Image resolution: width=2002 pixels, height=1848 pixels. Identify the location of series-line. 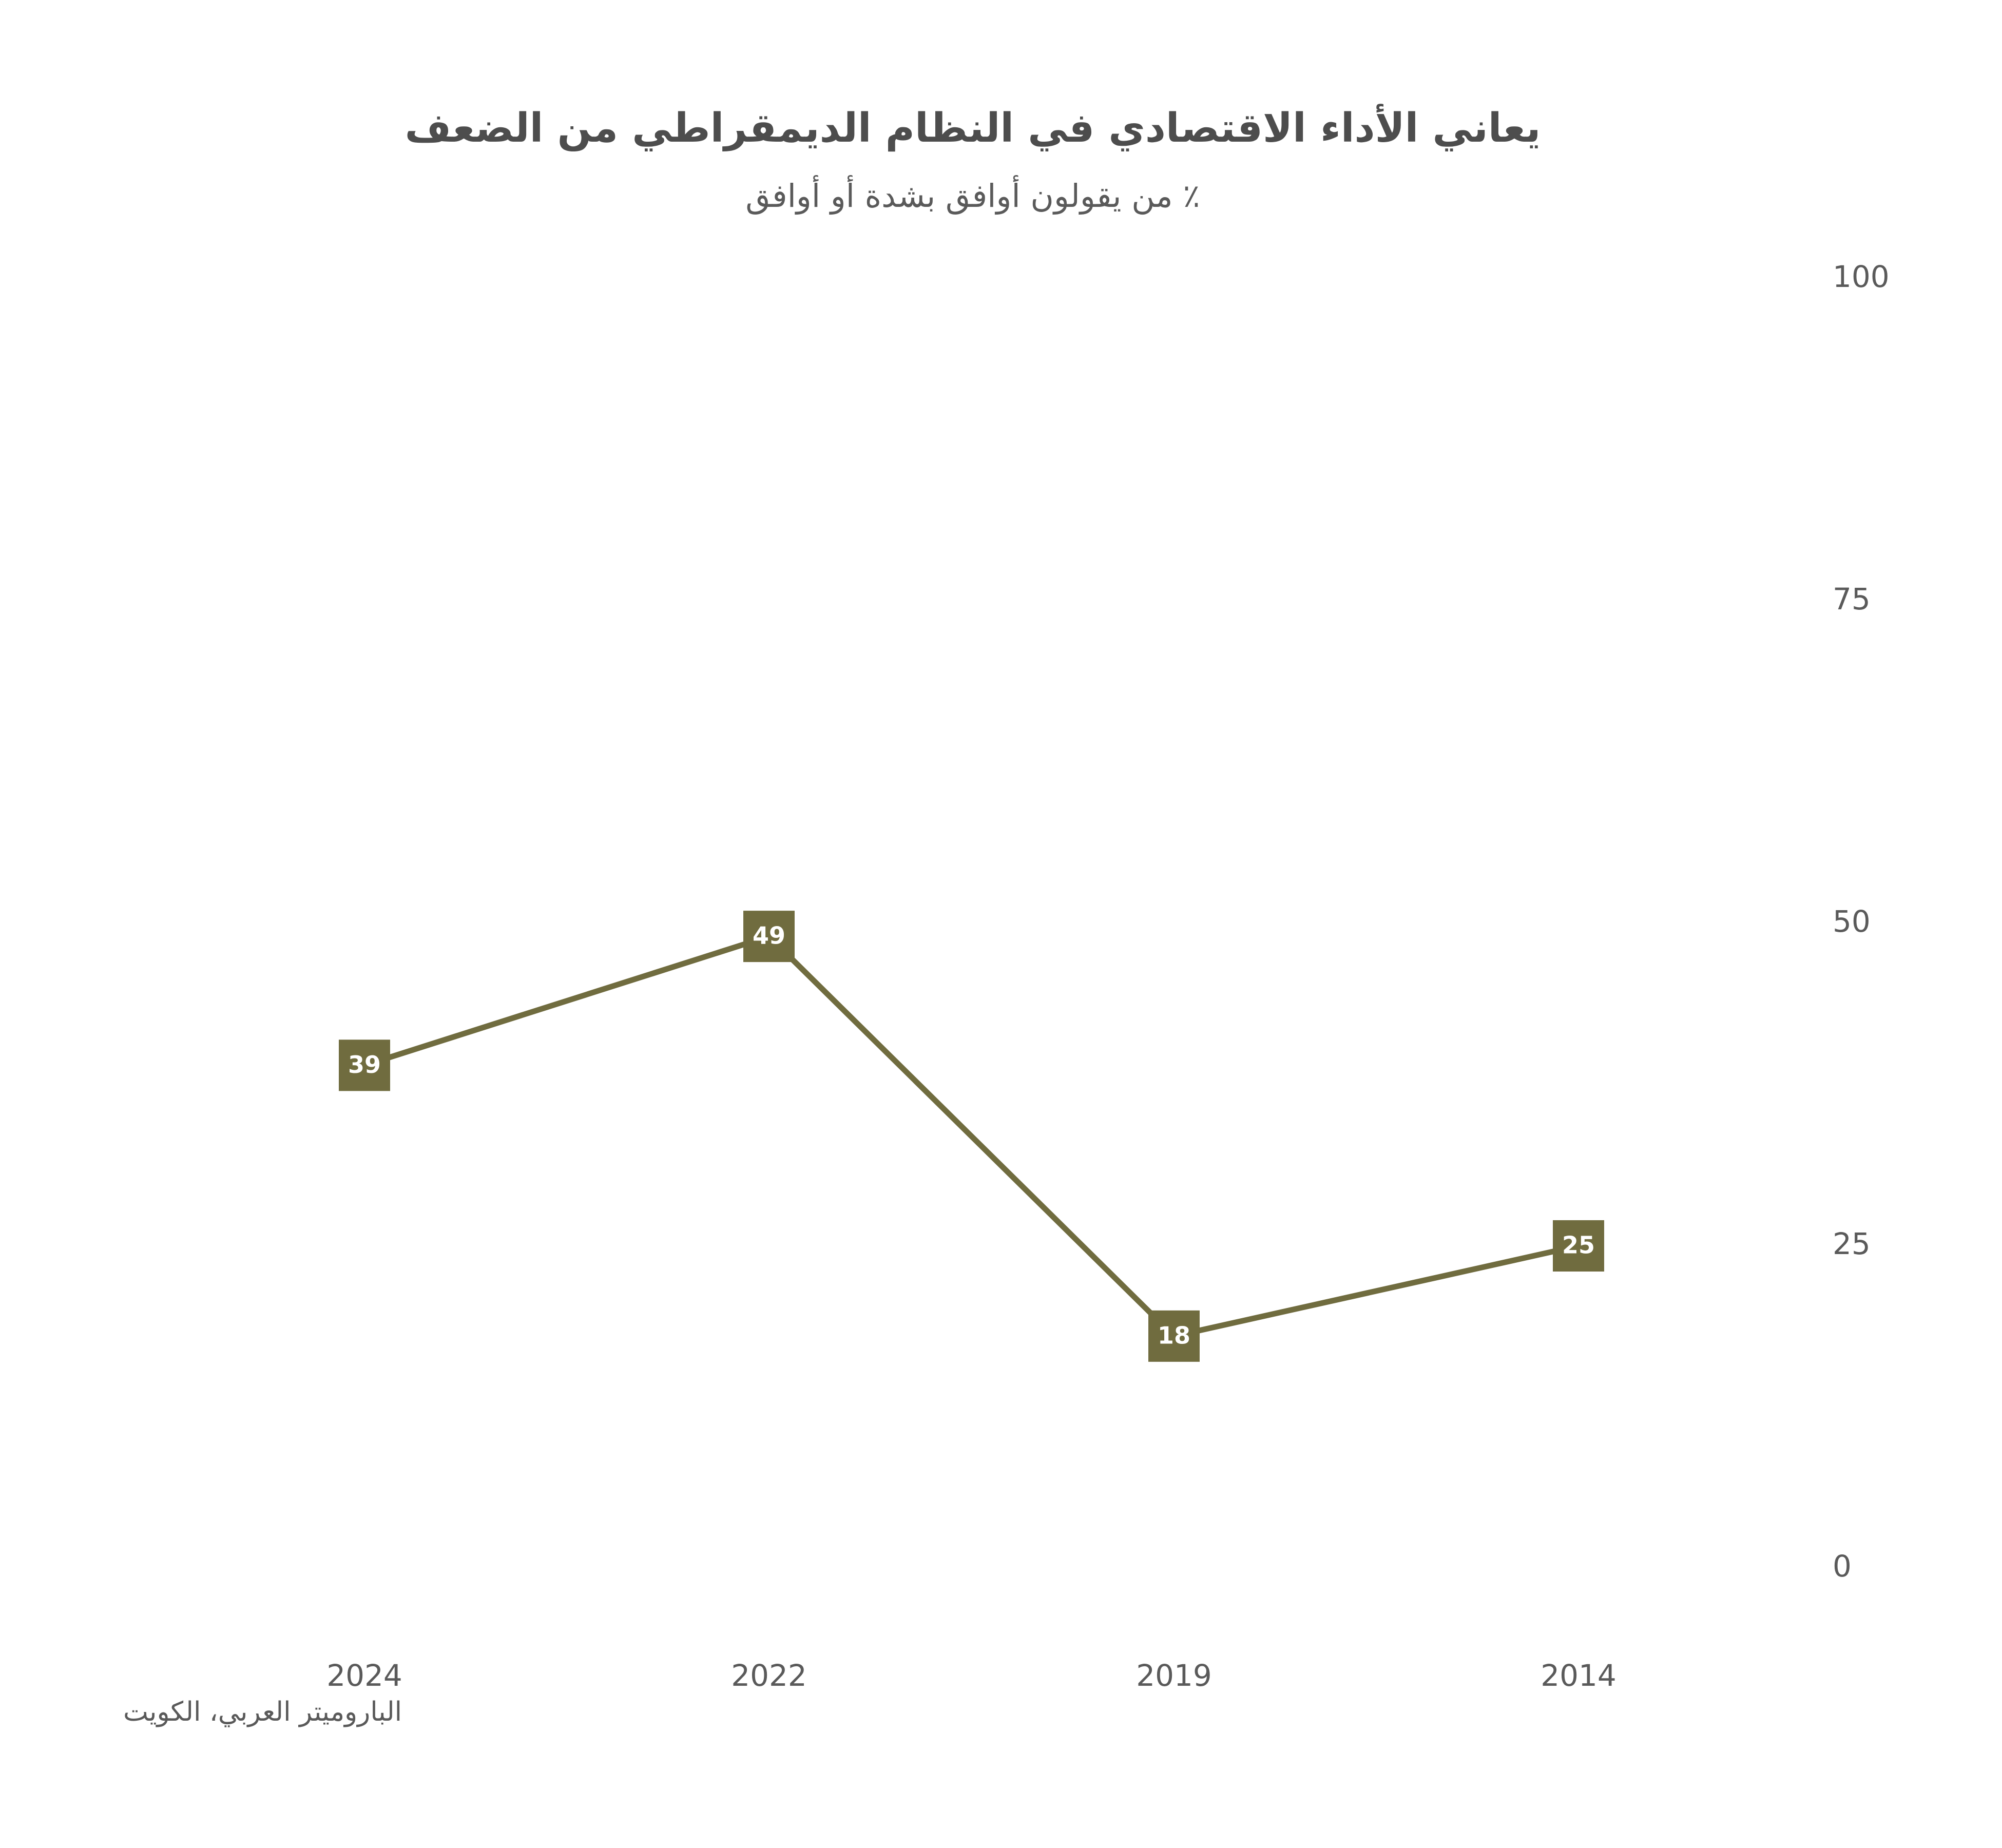
(971, 1136).